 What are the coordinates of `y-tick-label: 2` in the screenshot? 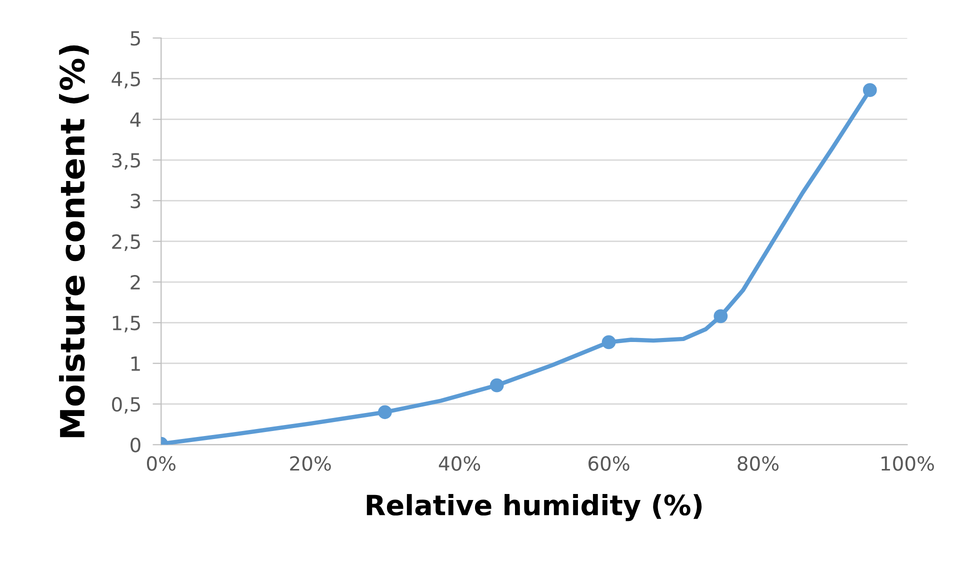 It's located at (135, 282).